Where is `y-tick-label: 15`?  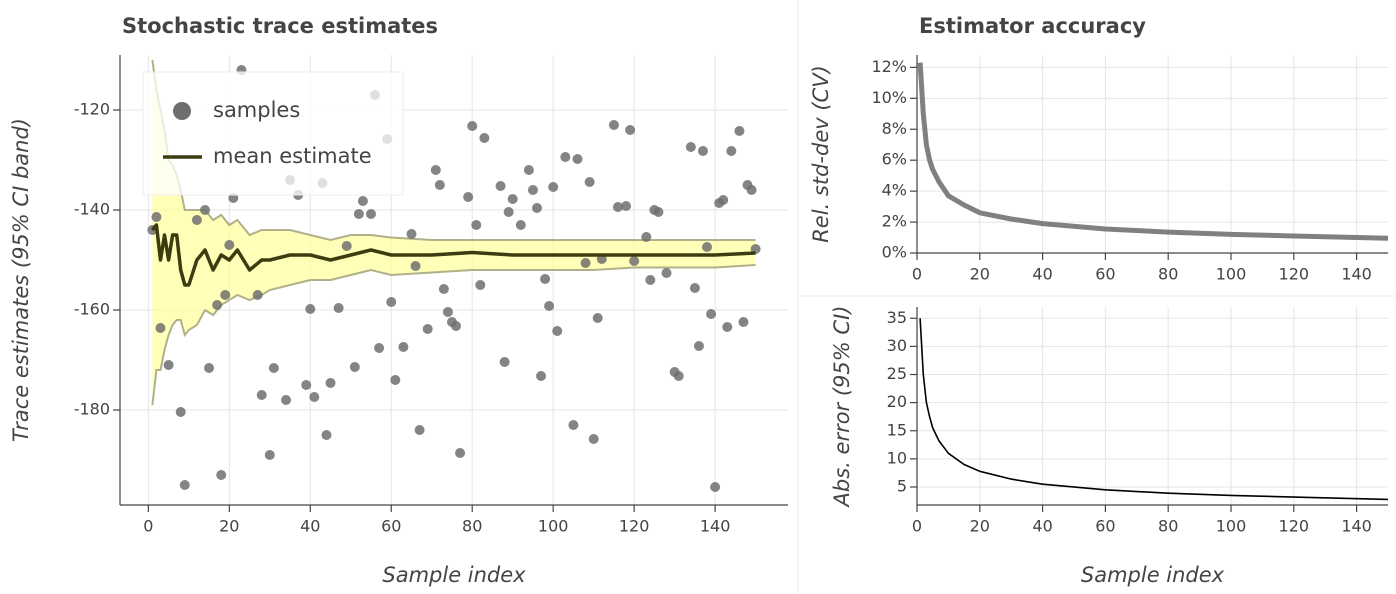
y-tick-label: 15 is located at coordinates (897, 429).